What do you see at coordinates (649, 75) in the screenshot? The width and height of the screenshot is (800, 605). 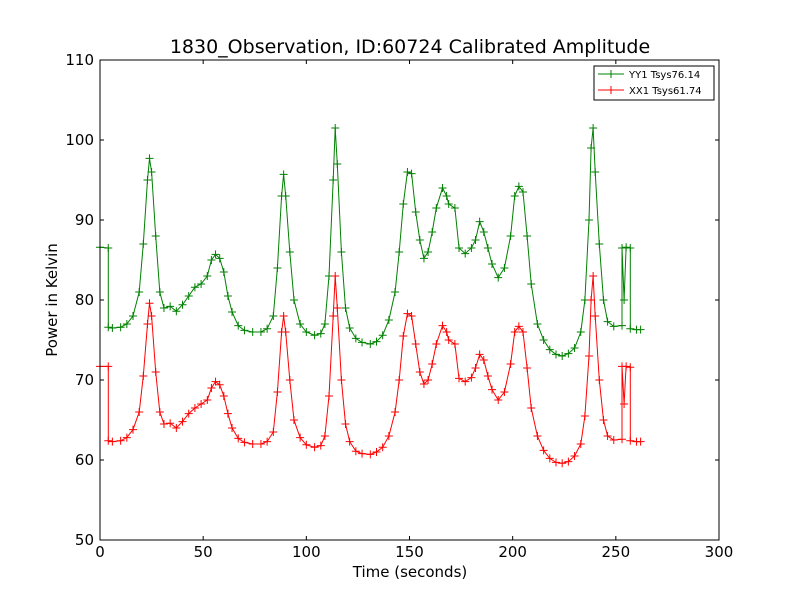 I see `legend-item: YY1 Tsys76.14` at bounding box center [649, 75].